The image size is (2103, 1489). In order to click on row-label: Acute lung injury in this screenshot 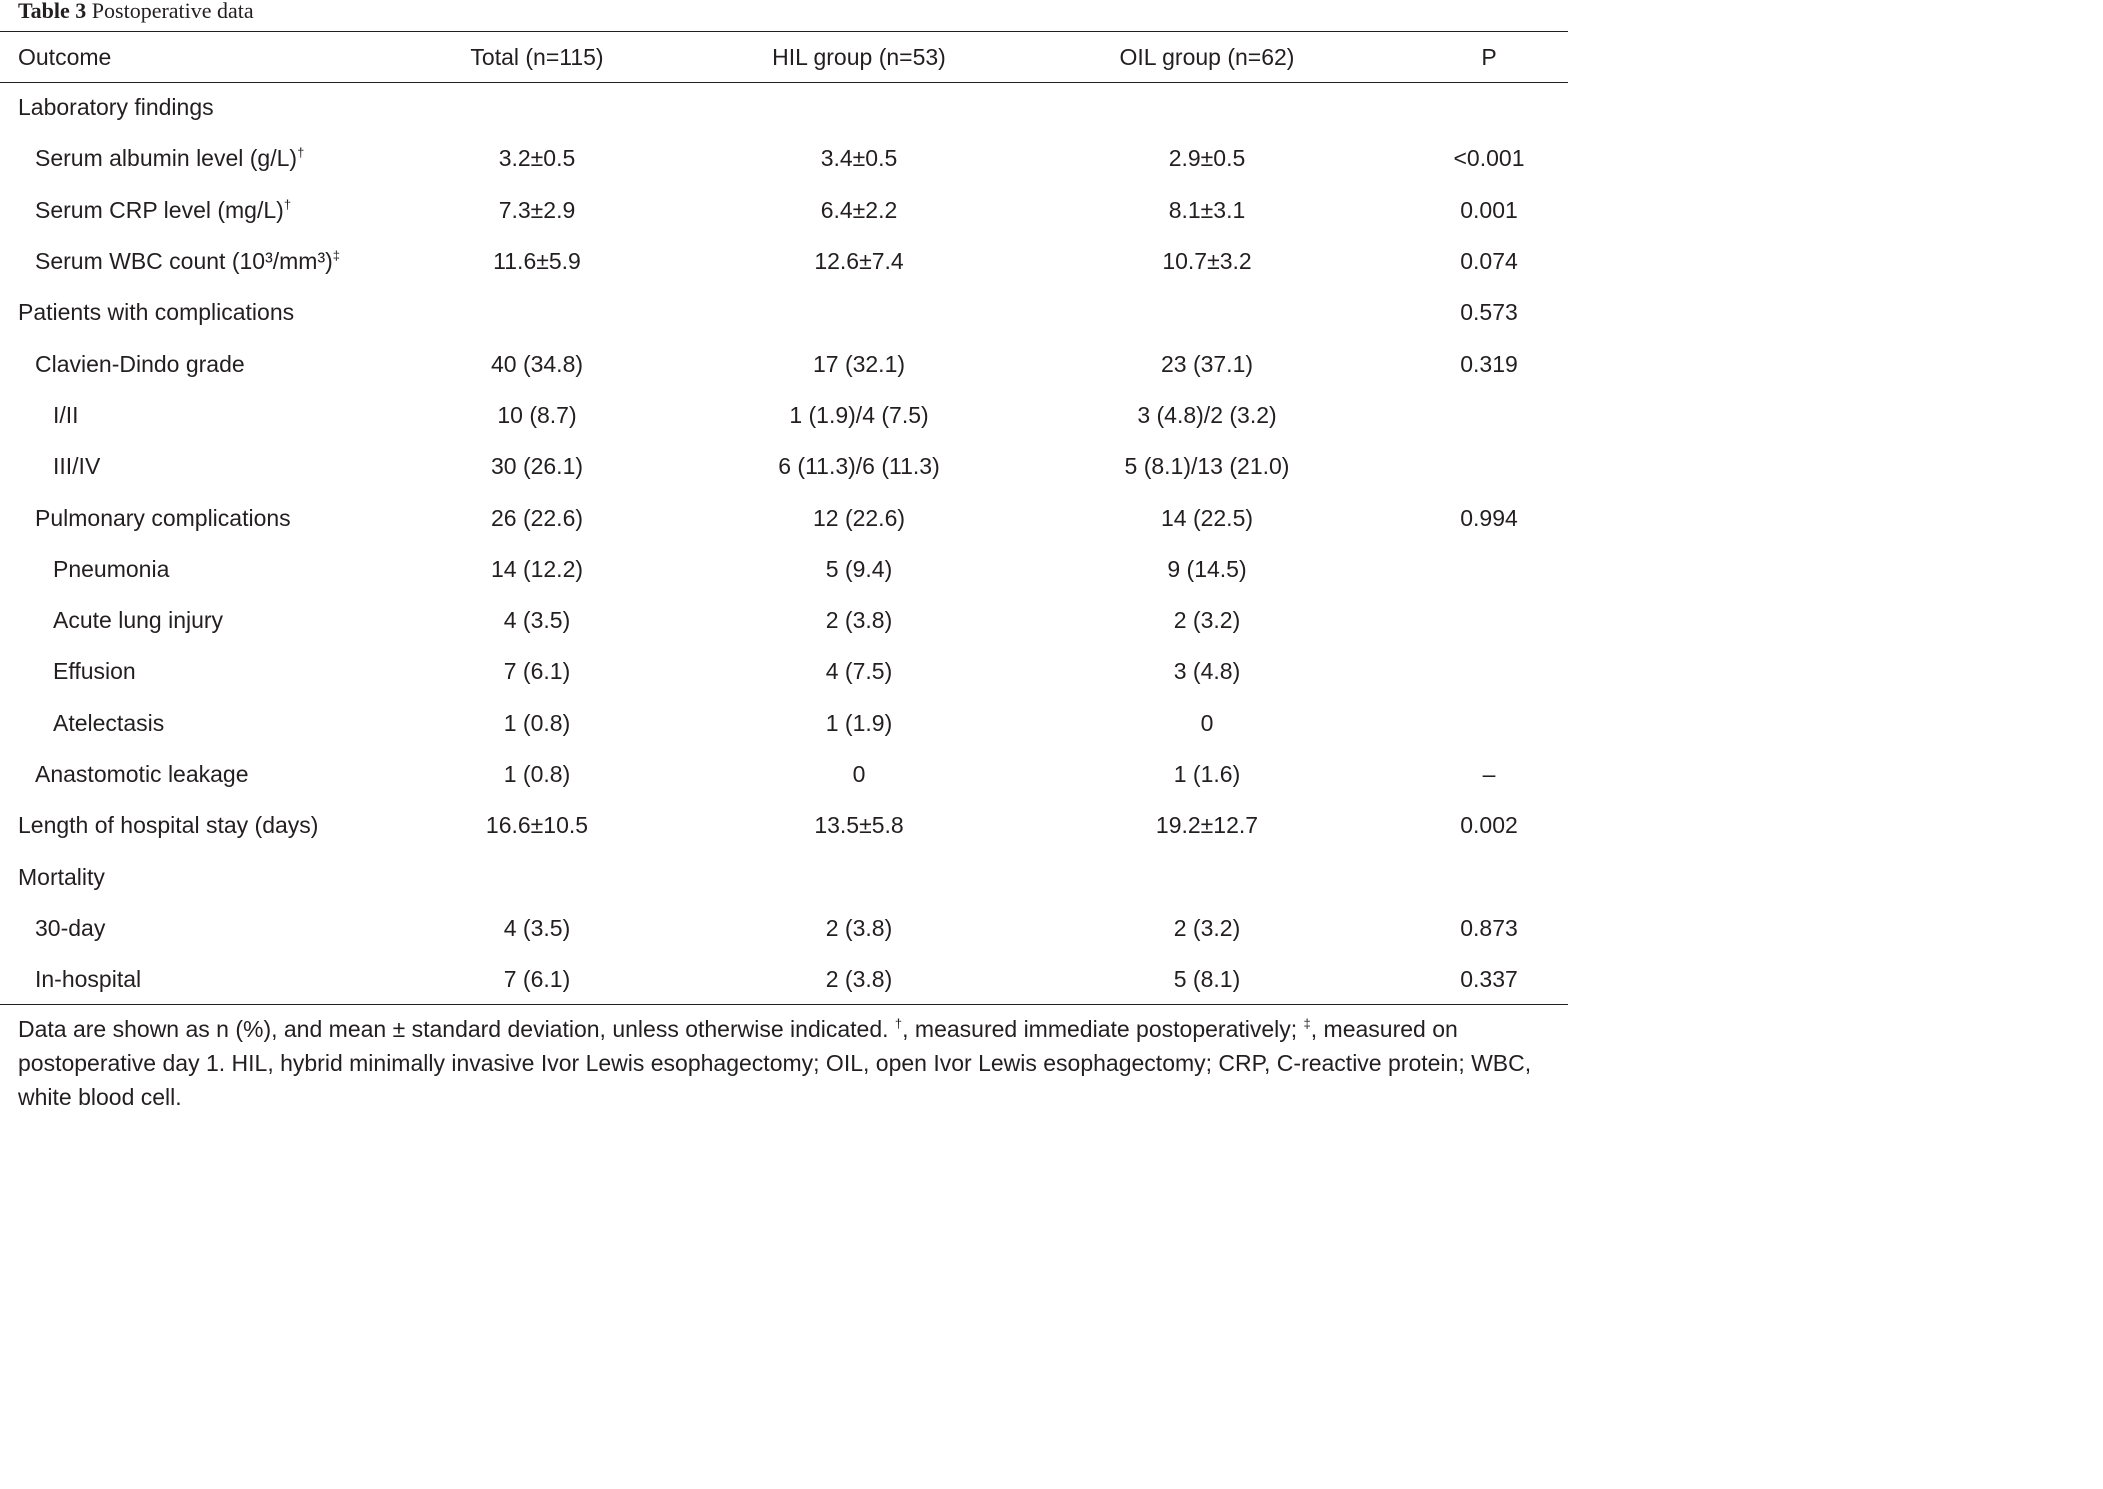, I will do `click(189, 620)`.